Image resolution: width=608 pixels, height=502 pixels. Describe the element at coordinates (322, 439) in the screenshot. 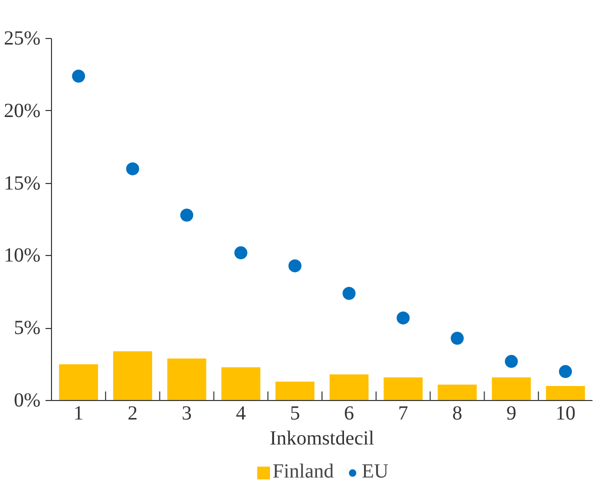

I see `x-axis-title: Inkomstdecil` at that location.